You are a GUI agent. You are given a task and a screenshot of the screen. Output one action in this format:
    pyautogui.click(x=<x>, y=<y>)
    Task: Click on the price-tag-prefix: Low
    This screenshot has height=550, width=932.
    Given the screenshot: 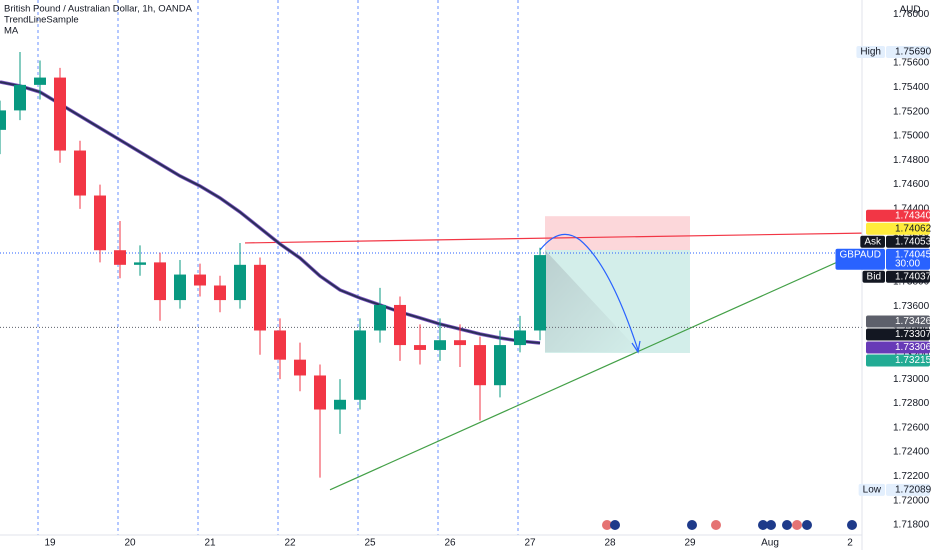 What is the action you would take?
    pyautogui.click(x=872, y=490)
    